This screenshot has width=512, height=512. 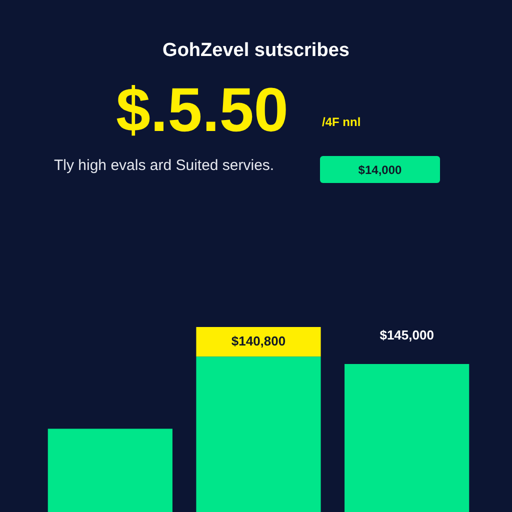 I want to click on text: /4F nnl, so click(x=341, y=122).